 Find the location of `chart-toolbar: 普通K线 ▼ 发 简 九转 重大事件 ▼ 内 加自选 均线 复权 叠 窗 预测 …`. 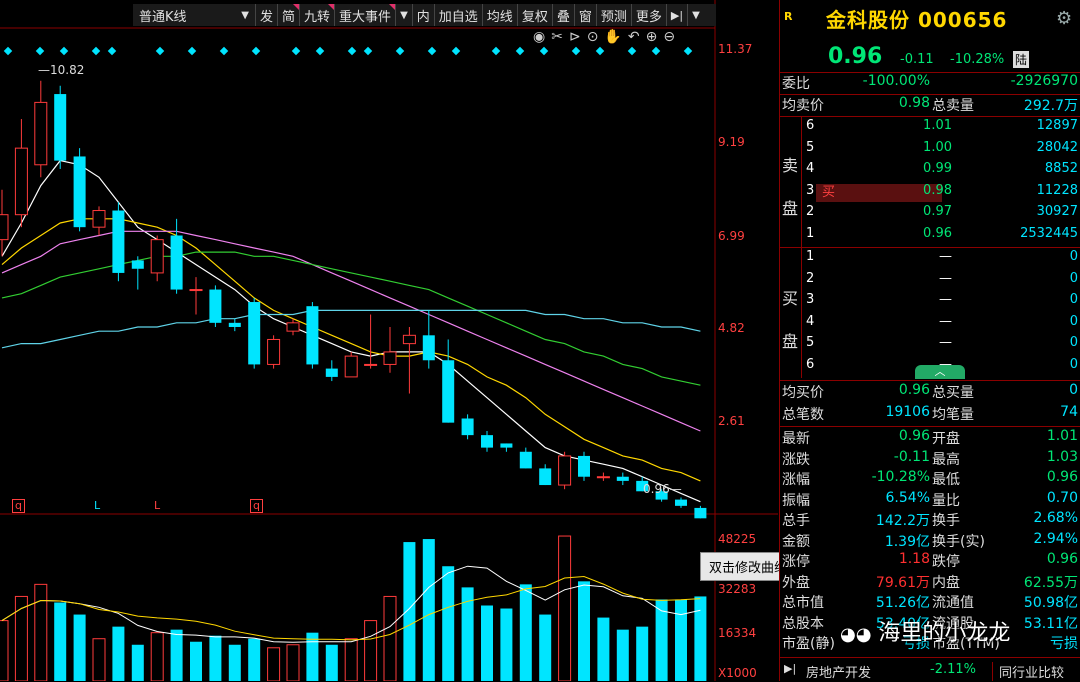

chart-toolbar: 普通K线 ▼ 发 简 九转 重大事件 ▼ 内 加自选 均线 复权 叠 窗 预测 … is located at coordinates (424, 15).